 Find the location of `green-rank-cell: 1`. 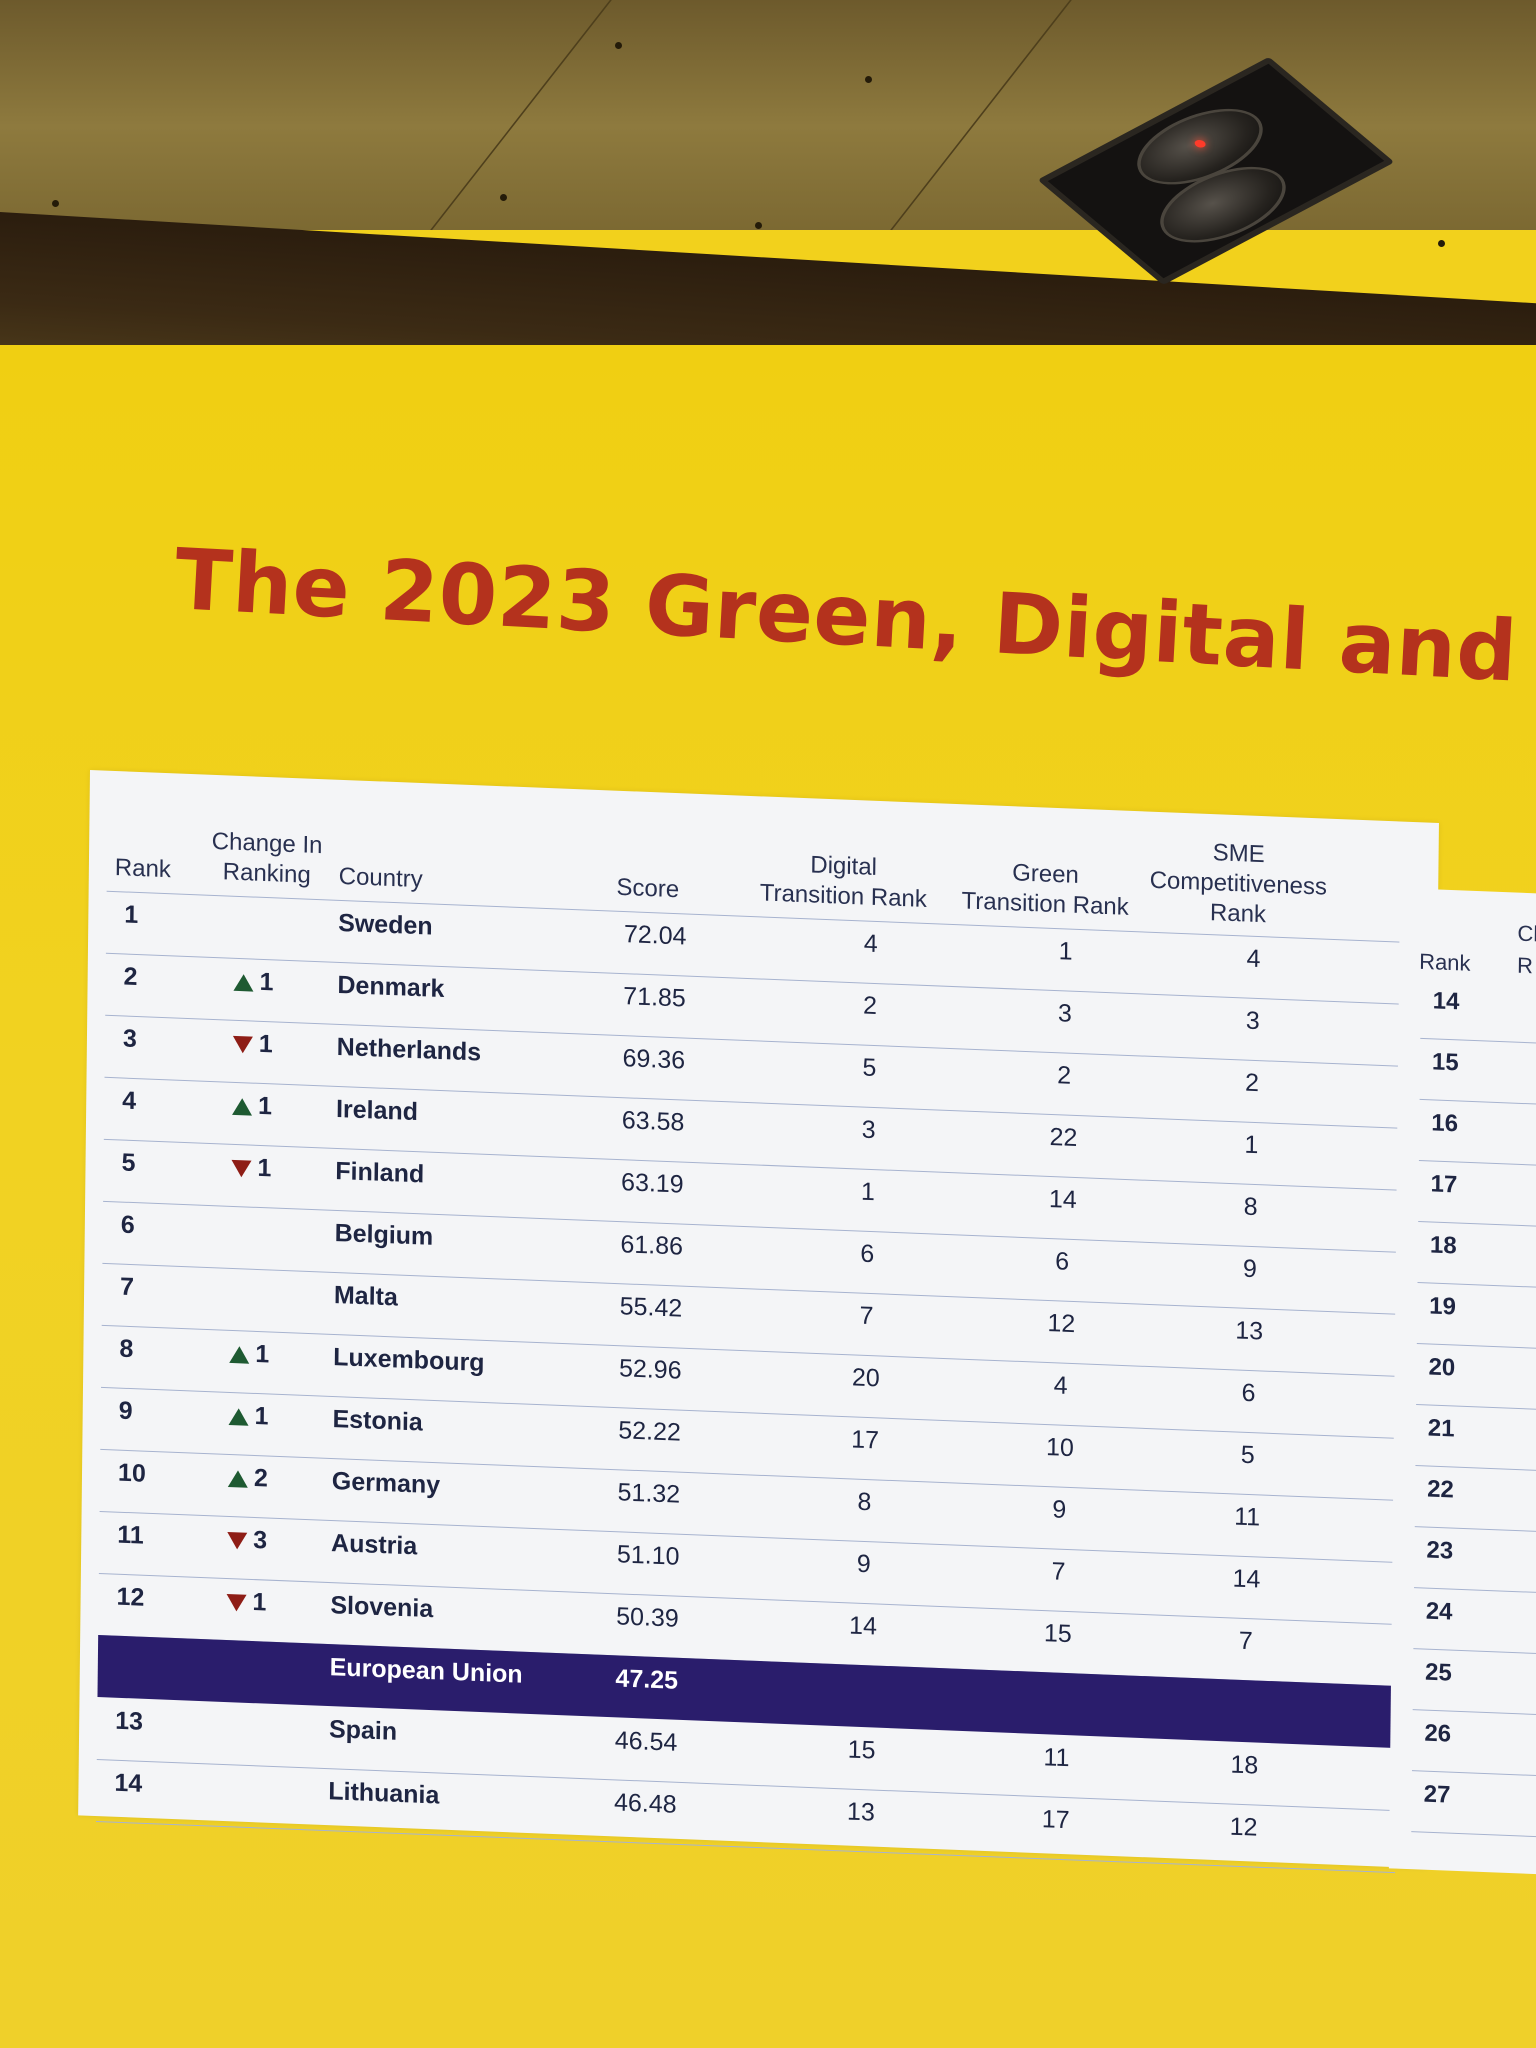

green-rank-cell: 1 is located at coordinates (1065, 951).